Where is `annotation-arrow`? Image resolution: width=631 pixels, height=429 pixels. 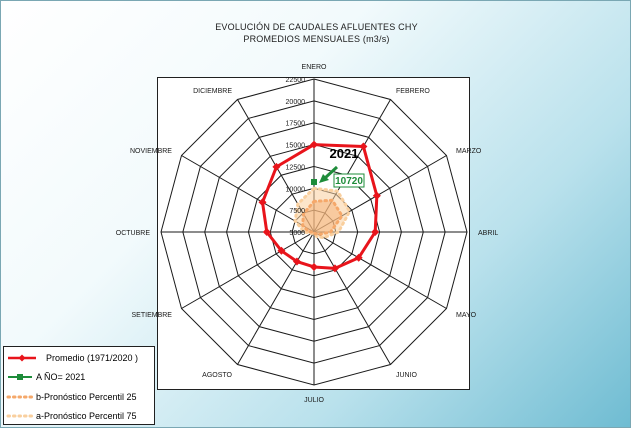 annotation-arrow is located at coordinates (331, 172).